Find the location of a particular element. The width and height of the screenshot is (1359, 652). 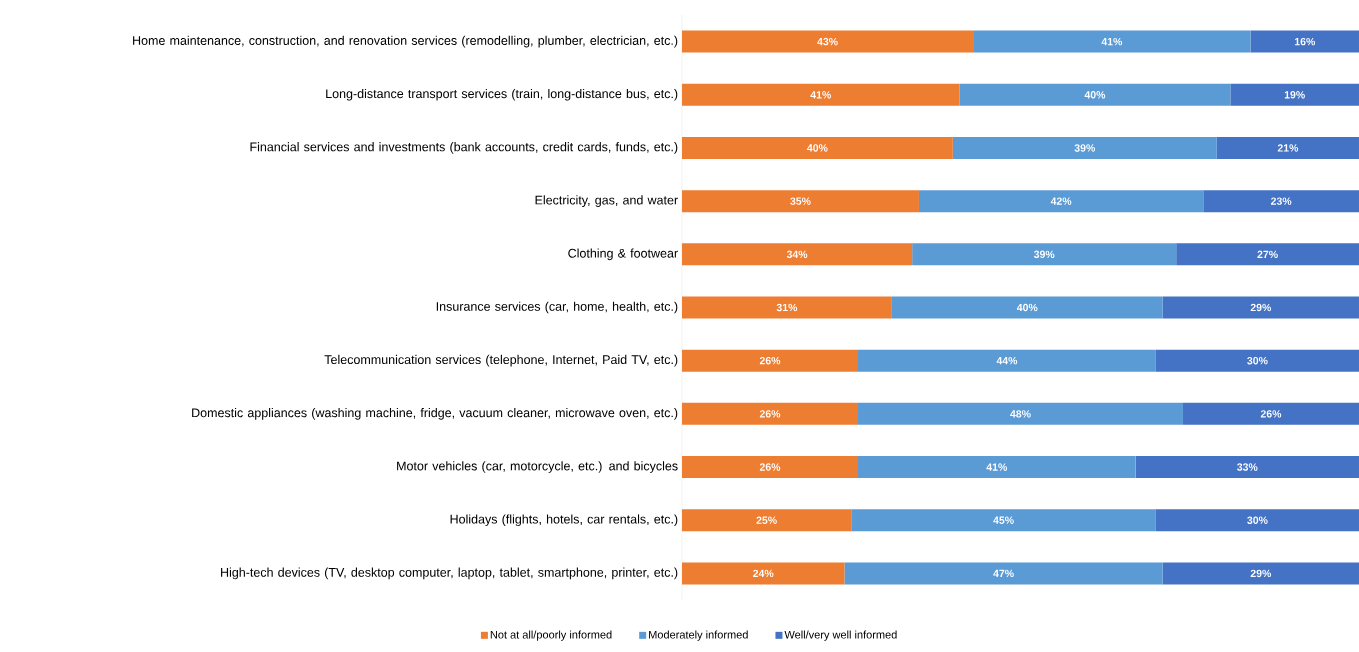

data-label: 27% is located at coordinates (1267, 254).